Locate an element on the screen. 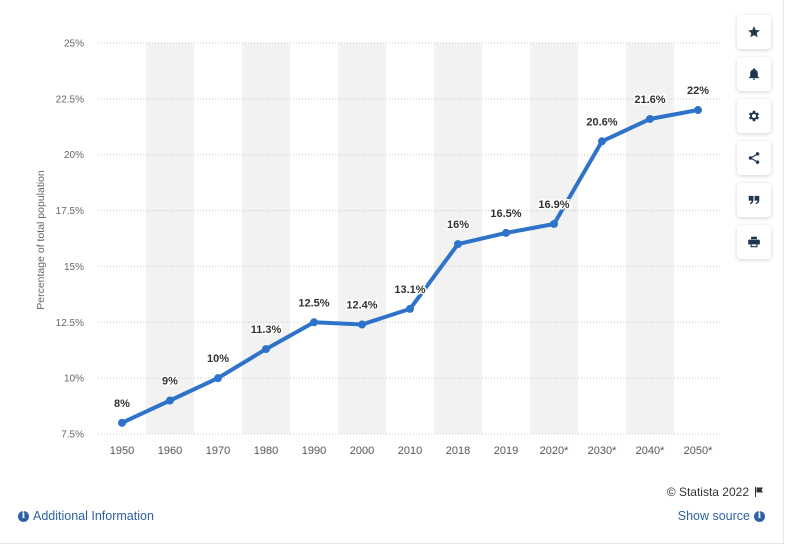  print-button is located at coordinates (754, 242).